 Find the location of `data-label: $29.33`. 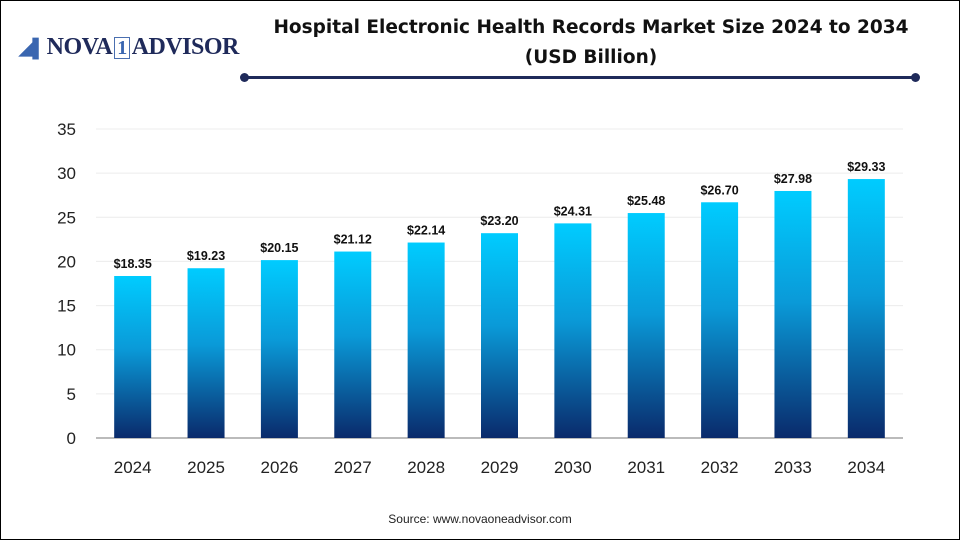

data-label: $29.33 is located at coordinates (866, 167).